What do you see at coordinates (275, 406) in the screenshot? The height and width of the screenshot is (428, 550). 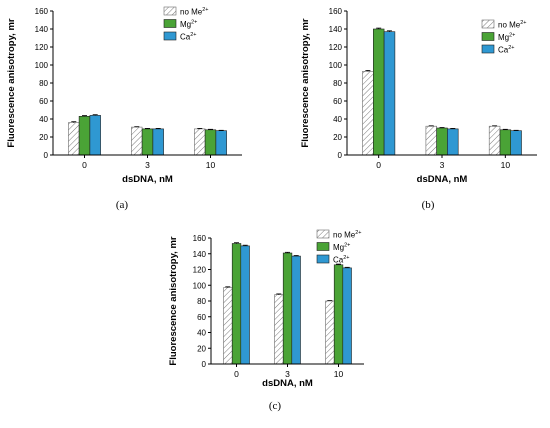 I see `panel-caption: (c)` at bounding box center [275, 406].